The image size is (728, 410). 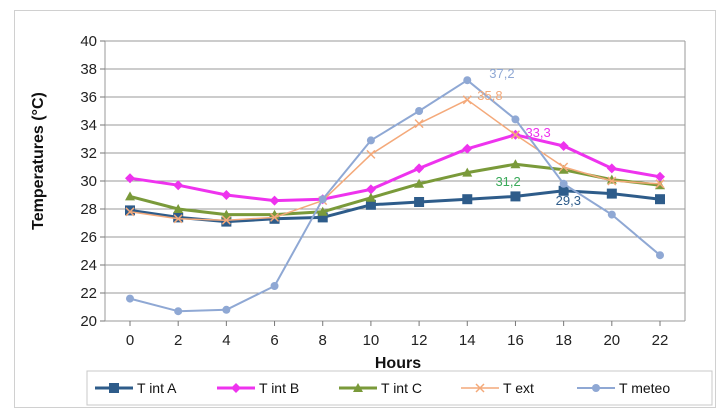 What do you see at coordinates (644, 388) in the screenshot?
I see `legend-label: T meteo` at bounding box center [644, 388].